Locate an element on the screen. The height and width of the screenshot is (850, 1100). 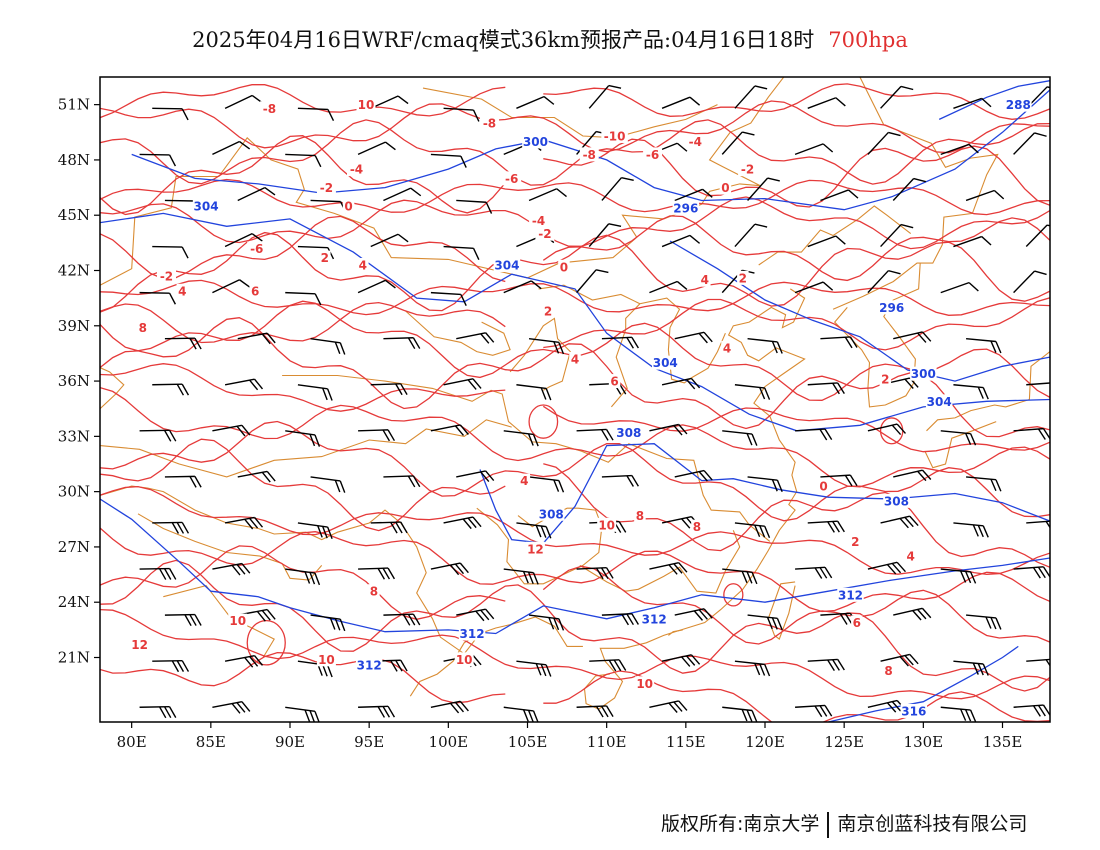
x-tick-label: 100E is located at coordinates (449, 742).